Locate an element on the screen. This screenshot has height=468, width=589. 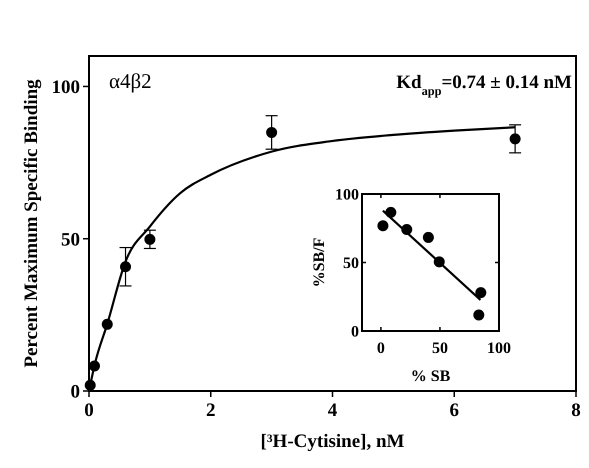
annotation: Kd$_{app}$=0.74 ± 0.14 nM is located at coordinates (484, 85).